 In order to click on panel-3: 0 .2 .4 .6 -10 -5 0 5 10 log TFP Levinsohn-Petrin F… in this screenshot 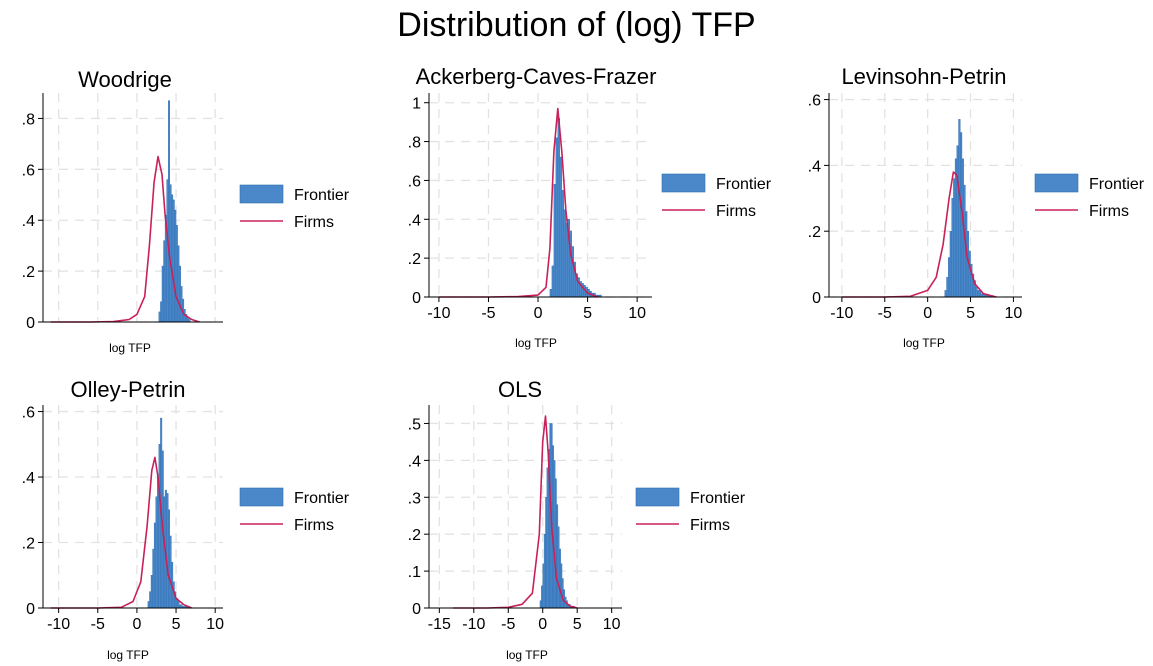, I will do `click(976, 207)`.